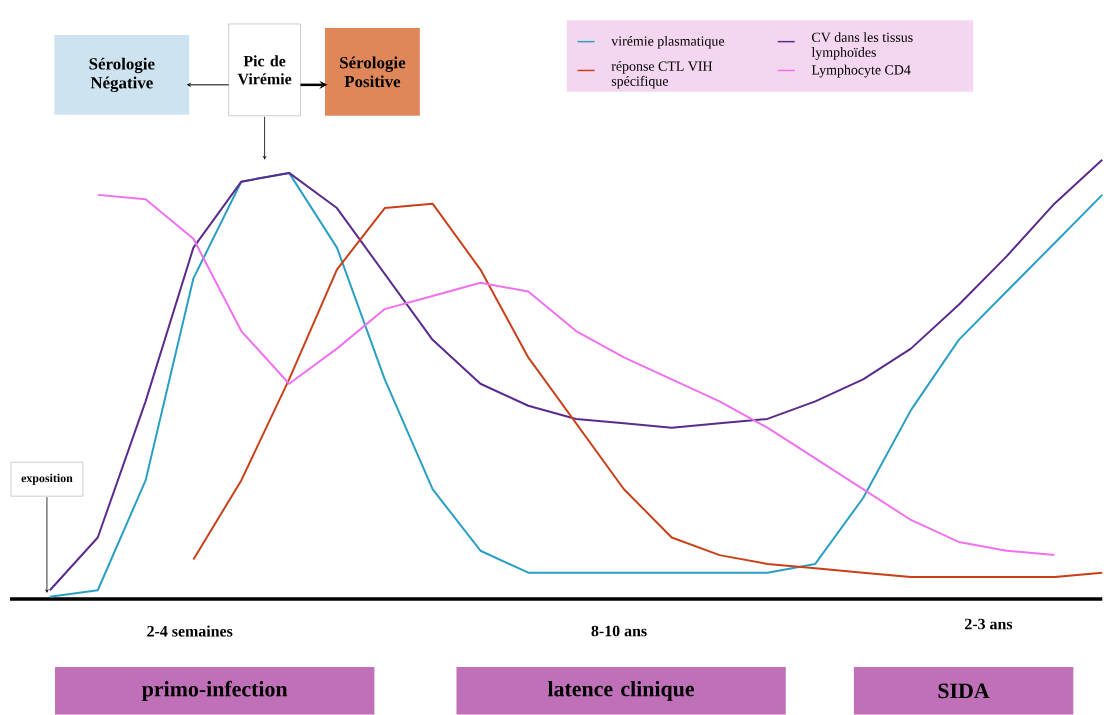  I want to click on text: Pic de Virémie, so click(264, 70).